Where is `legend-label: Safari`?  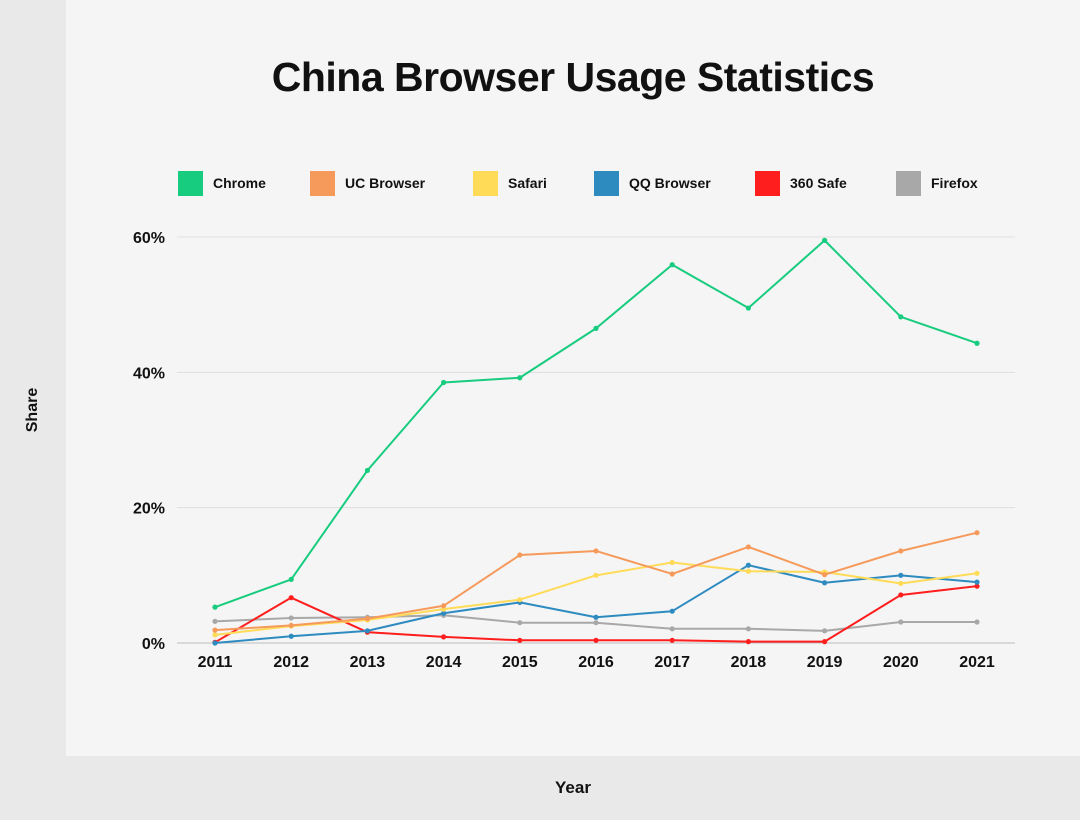 legend-label: Safari is located at coordinates (527, 183).